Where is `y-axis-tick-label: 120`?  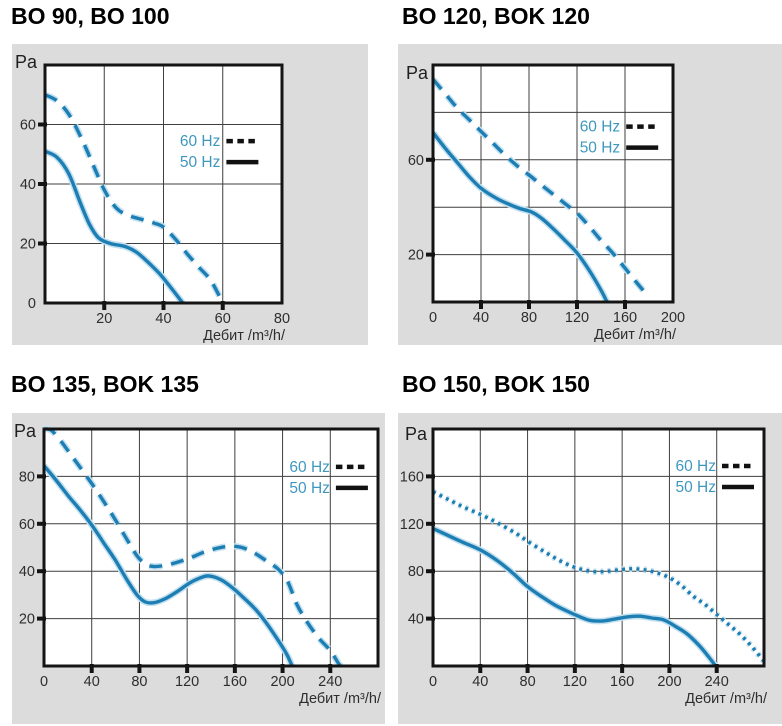 y-axis-tick-label: 120 is located at coordinates (412, 525).